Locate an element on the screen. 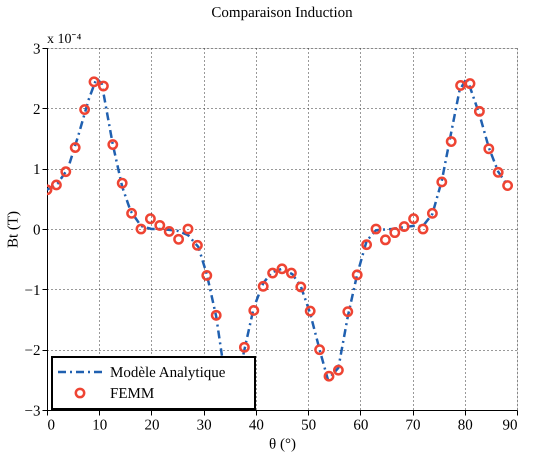  y-tick-label: −1 is located at coordinates (32, 290).